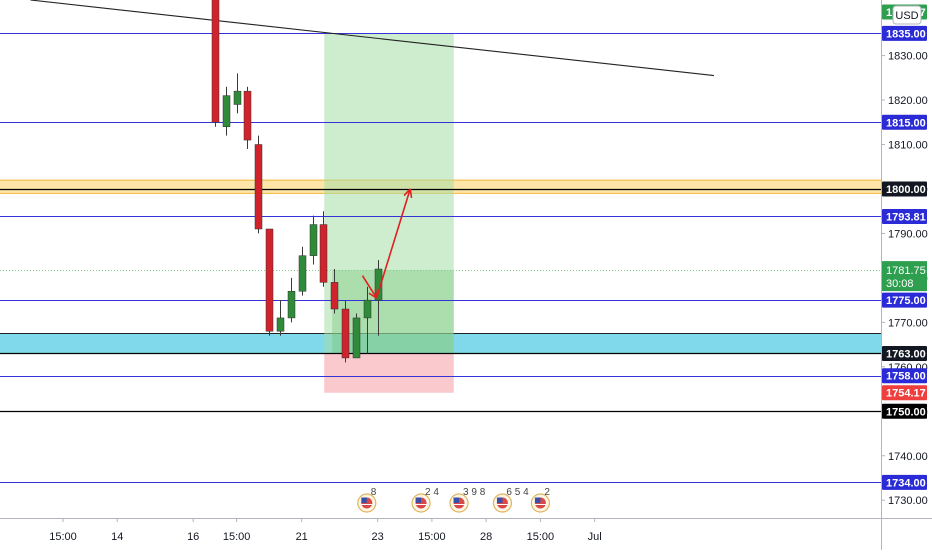  I want to click on level-price-tag-0: 1835.00, so click(906, 34).